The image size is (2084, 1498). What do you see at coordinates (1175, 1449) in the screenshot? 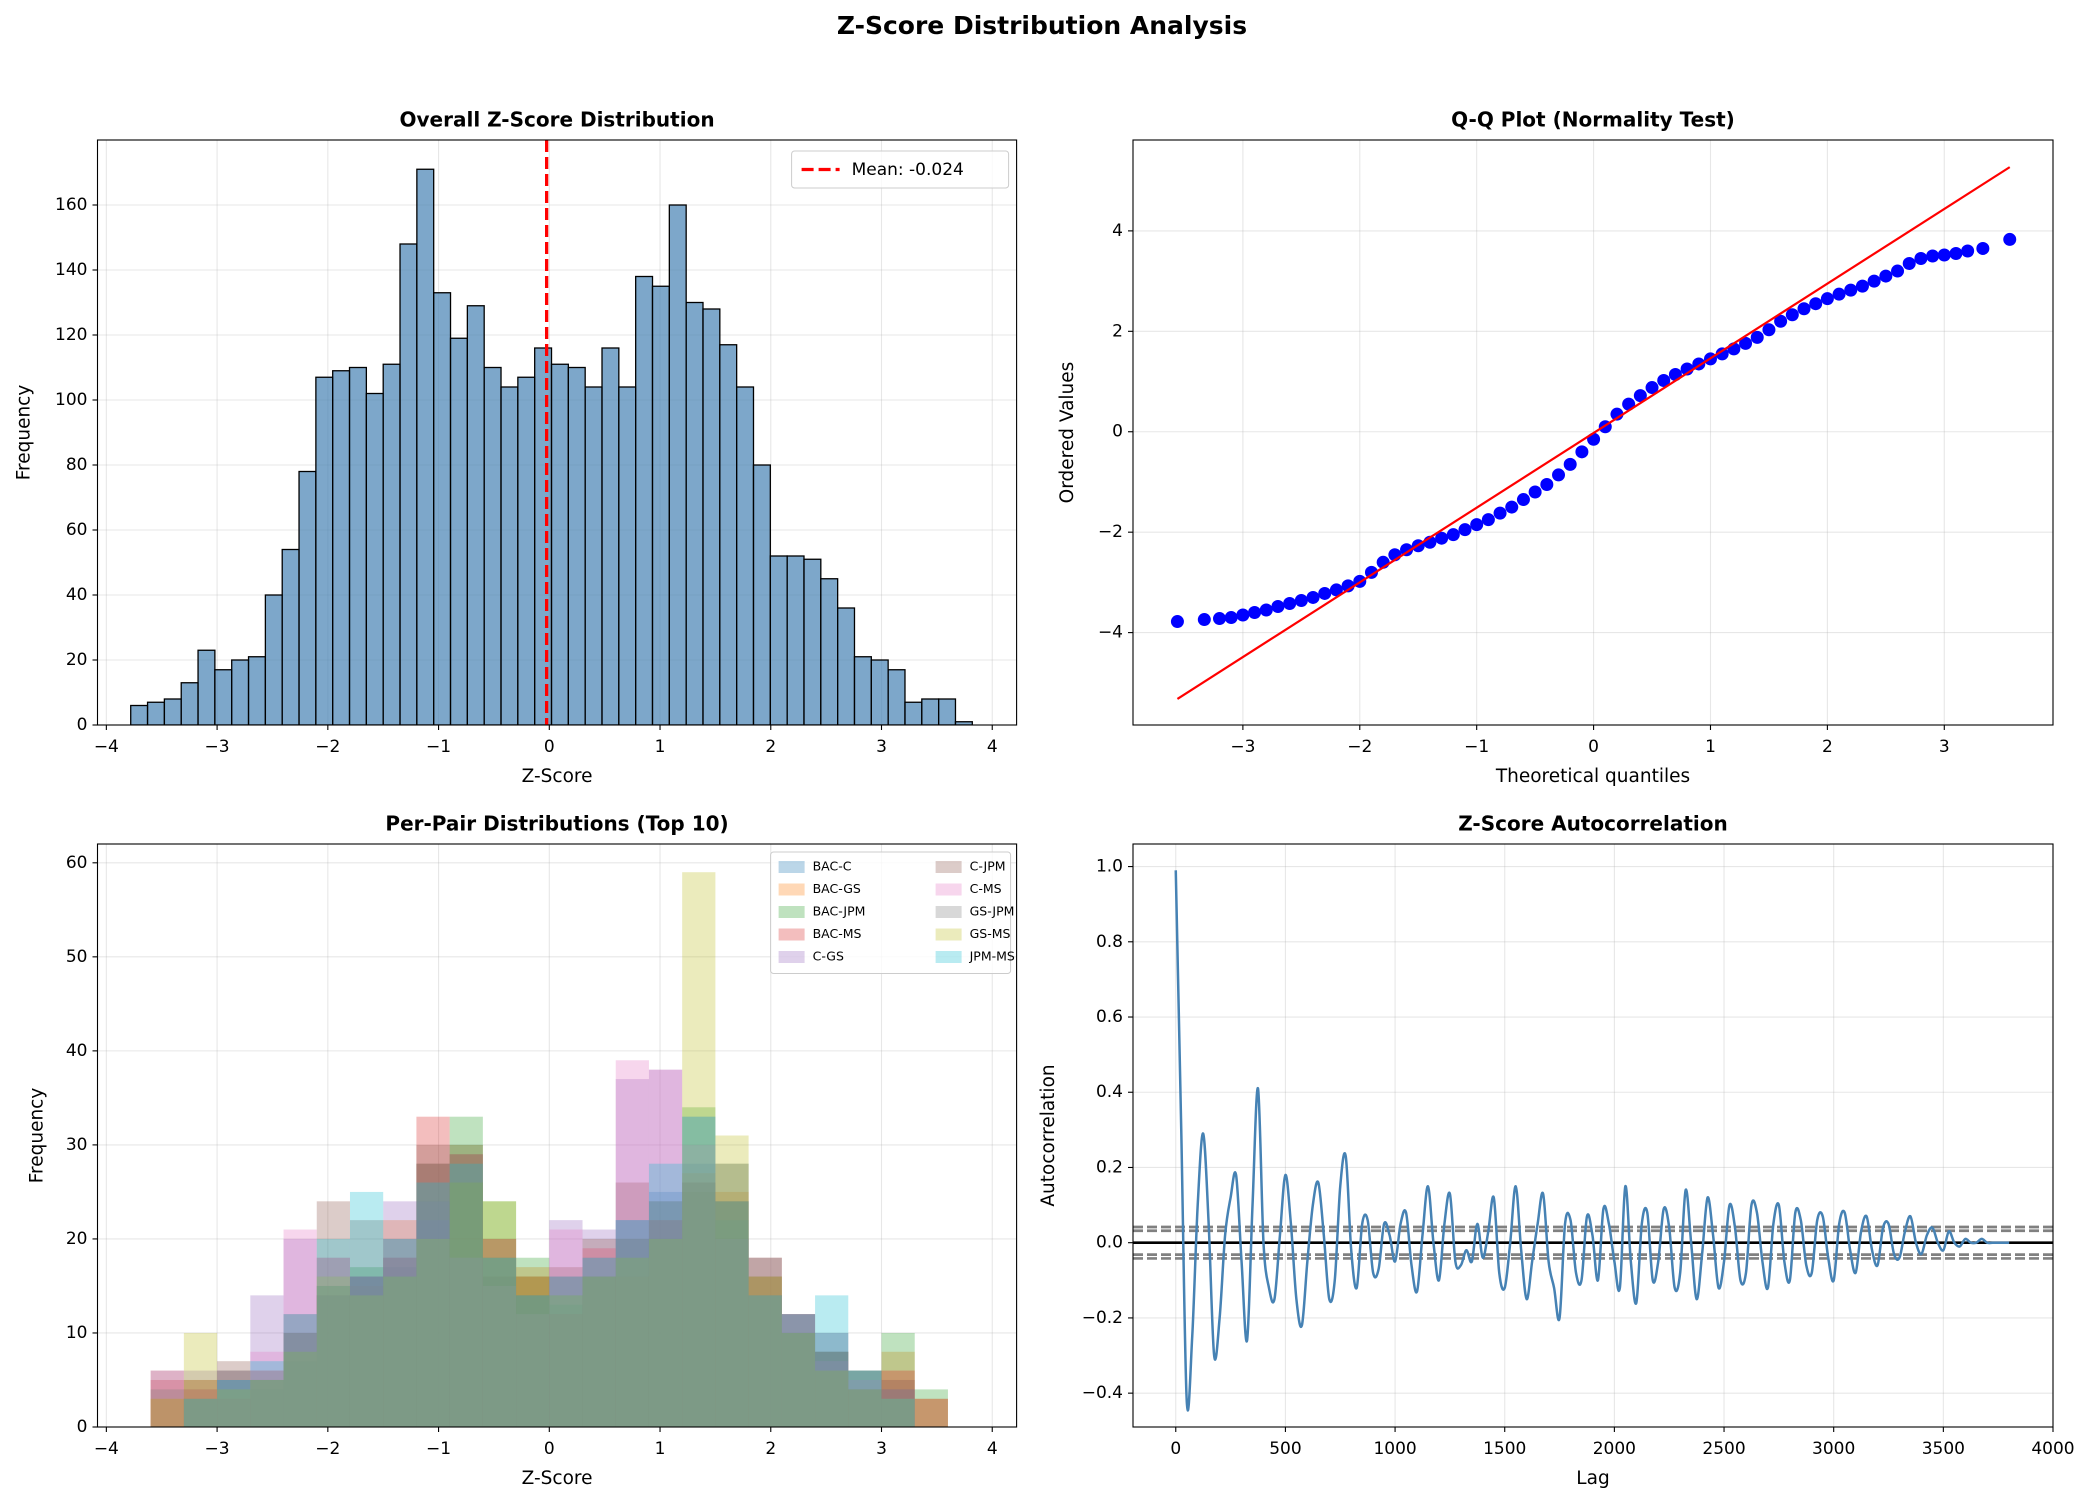
I see `x-tick-label: 0` at bounding box center [1175, 1449].